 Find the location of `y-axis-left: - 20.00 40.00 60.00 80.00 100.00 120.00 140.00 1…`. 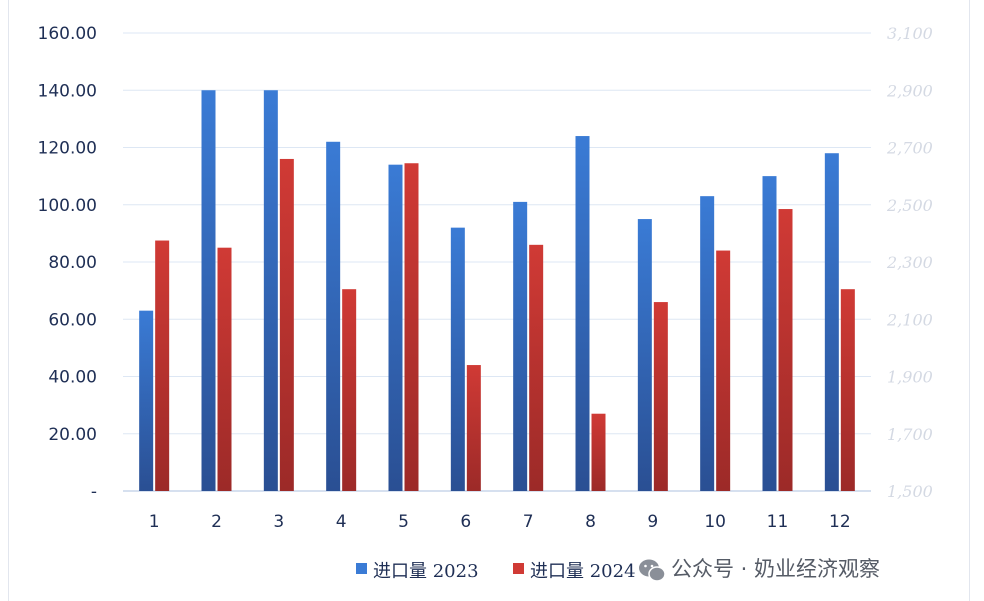

y-axis-left: - 20.00 40.00 60.00 80.00 100.00 120.00 140.00 1… is located at coordinates (67, 263).